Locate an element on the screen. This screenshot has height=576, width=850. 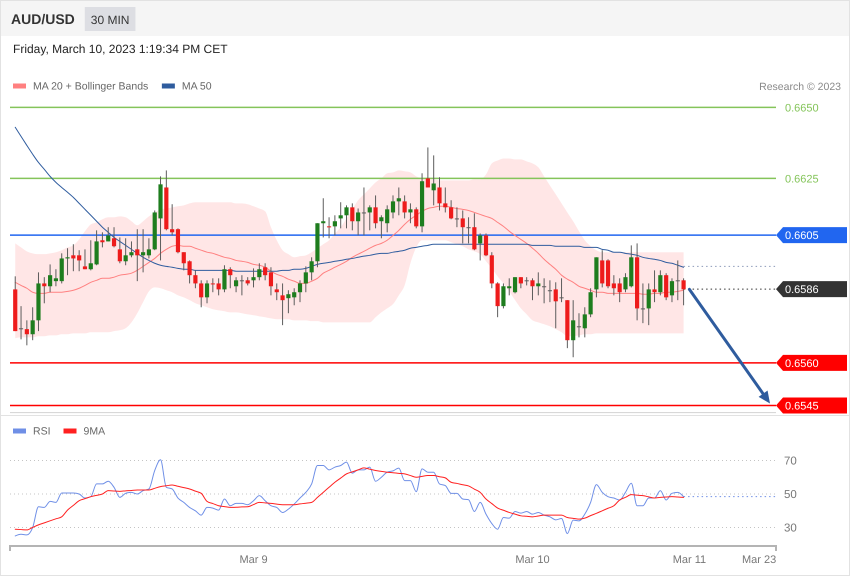
ref-line-label: 0.6560 is located at coordinates (802, 364).